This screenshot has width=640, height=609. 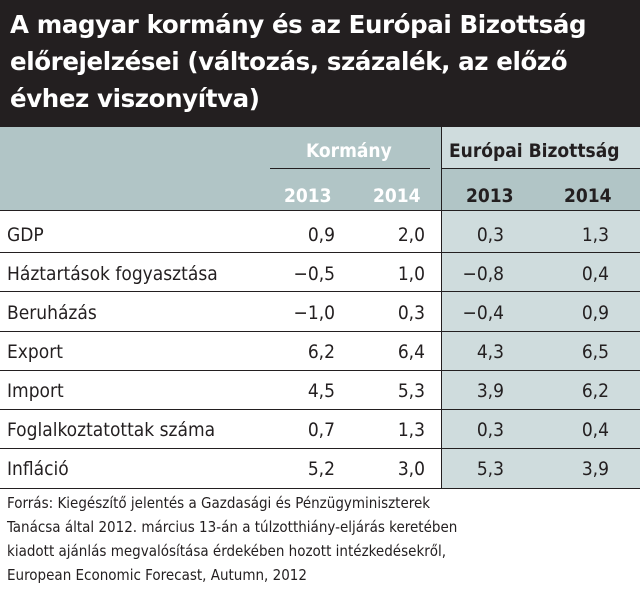 What do you see at coordinates (314, 313) in the screenshot?
I see `value-kormany-2013: −1,0` at bounding box center [314, 313].